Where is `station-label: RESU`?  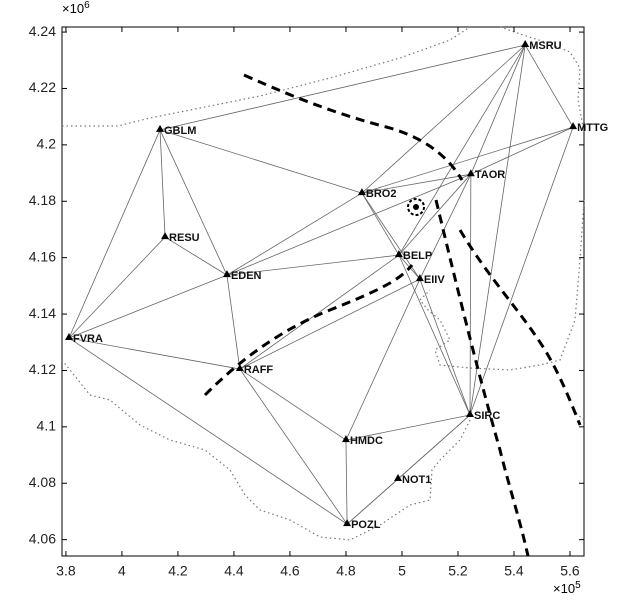 station-label: RESU is located at coordinates (184, 238).